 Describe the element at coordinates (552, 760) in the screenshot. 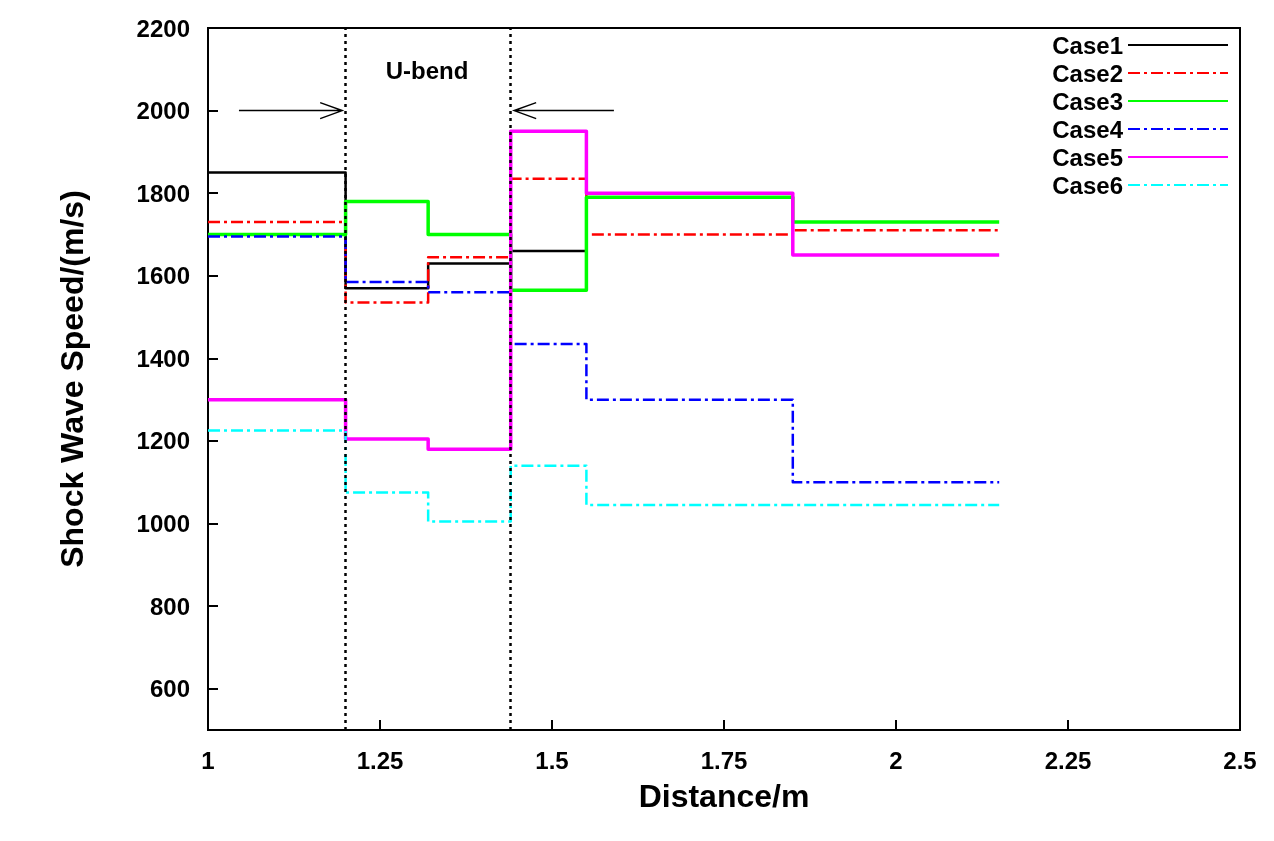

I see `x-tick-label: 1.5` at that location.